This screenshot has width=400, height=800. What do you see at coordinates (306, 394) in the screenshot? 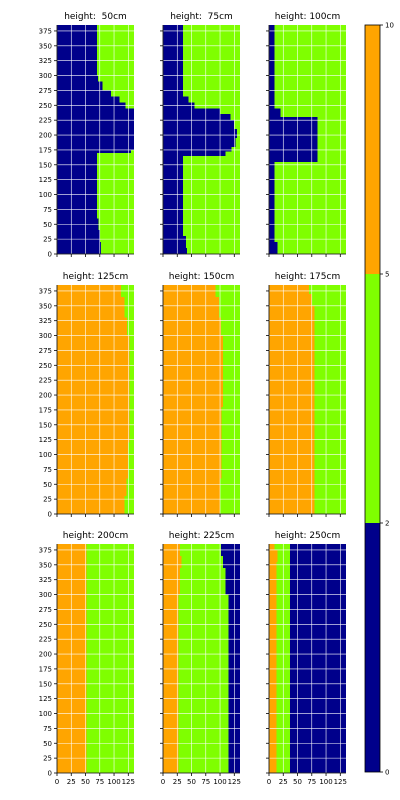
I see `panel-6: height: 175cm` at bounding box center [306, 394].